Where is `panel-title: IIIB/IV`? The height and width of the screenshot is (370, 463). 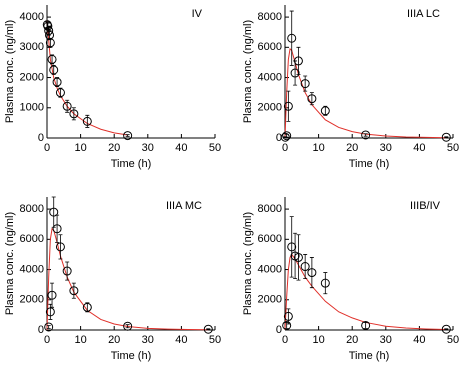 panel-title: IIIB/IV is located at coordinates (425, 206).